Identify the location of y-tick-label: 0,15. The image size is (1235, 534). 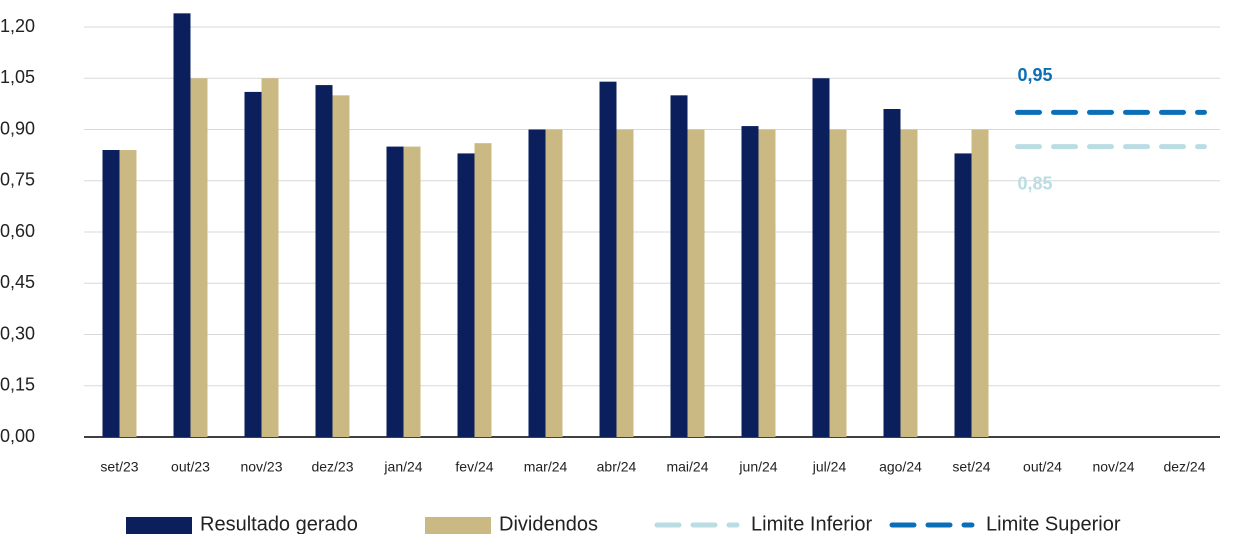
(17, 385).